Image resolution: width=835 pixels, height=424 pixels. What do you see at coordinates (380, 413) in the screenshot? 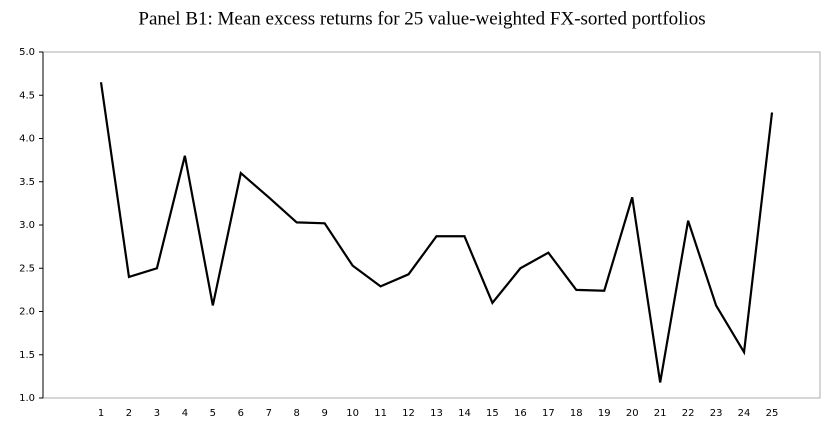
I see `x-tick-label: 11` at bounding box center [380, 413].